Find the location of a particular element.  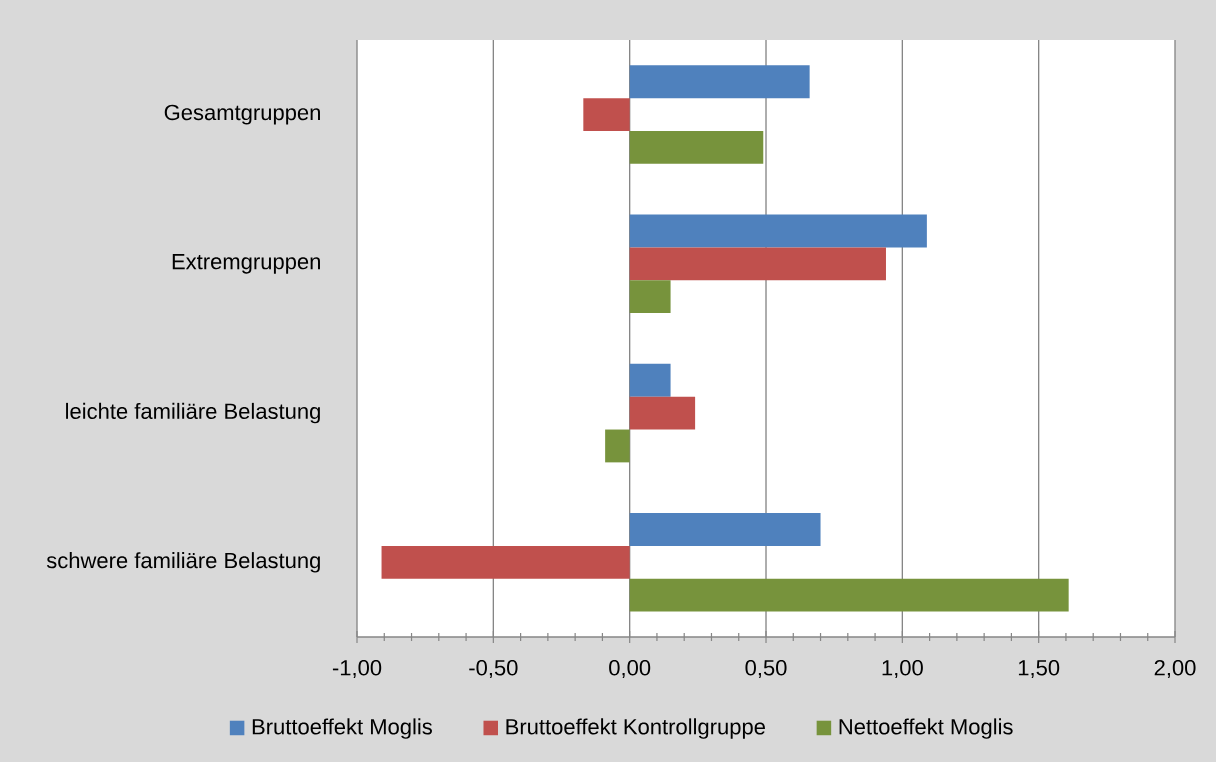

legend-label: Nettoeffekt Moglis is located at coordinates (926, 728).